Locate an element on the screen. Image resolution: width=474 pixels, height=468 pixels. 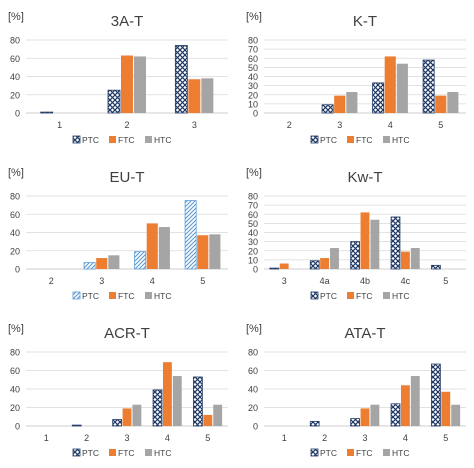
chart-panel: [%] EU-T 0 20 40 60 80 2 3 4 5 PTC FTC HTC is located at coordinates (118, 234).